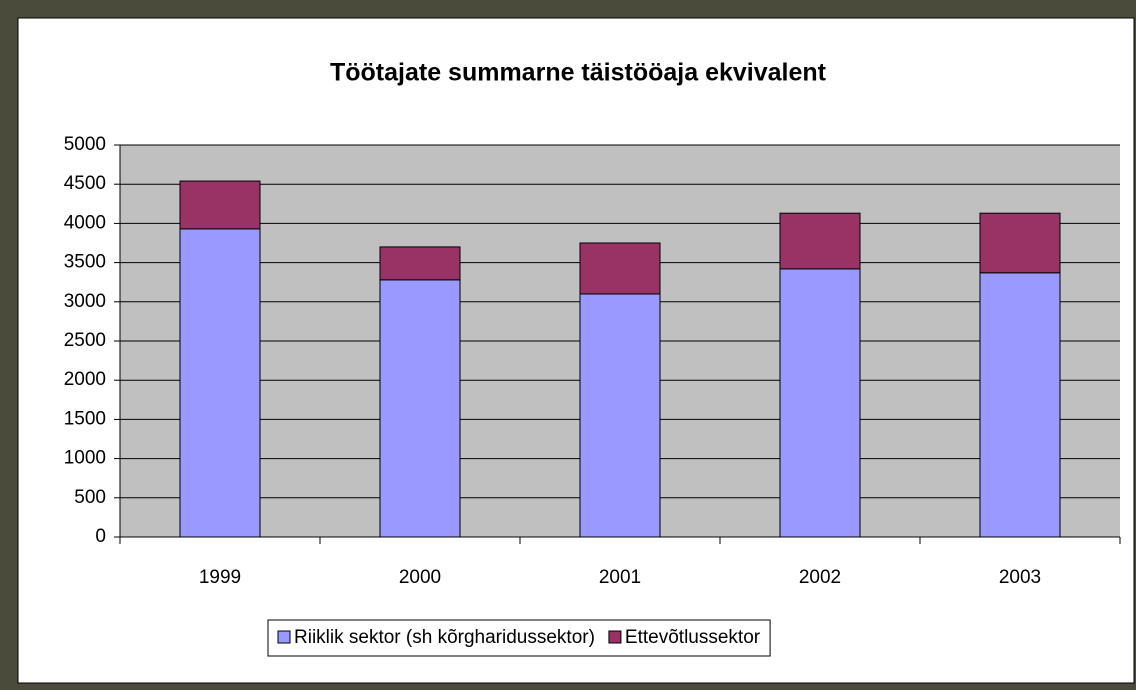 The height and width of the screenshot is (690, 1136). What do you see at coordinates (100, 536) in the screenshot?
I see `y-tick-label: 0` at bounding box center [100, 536].